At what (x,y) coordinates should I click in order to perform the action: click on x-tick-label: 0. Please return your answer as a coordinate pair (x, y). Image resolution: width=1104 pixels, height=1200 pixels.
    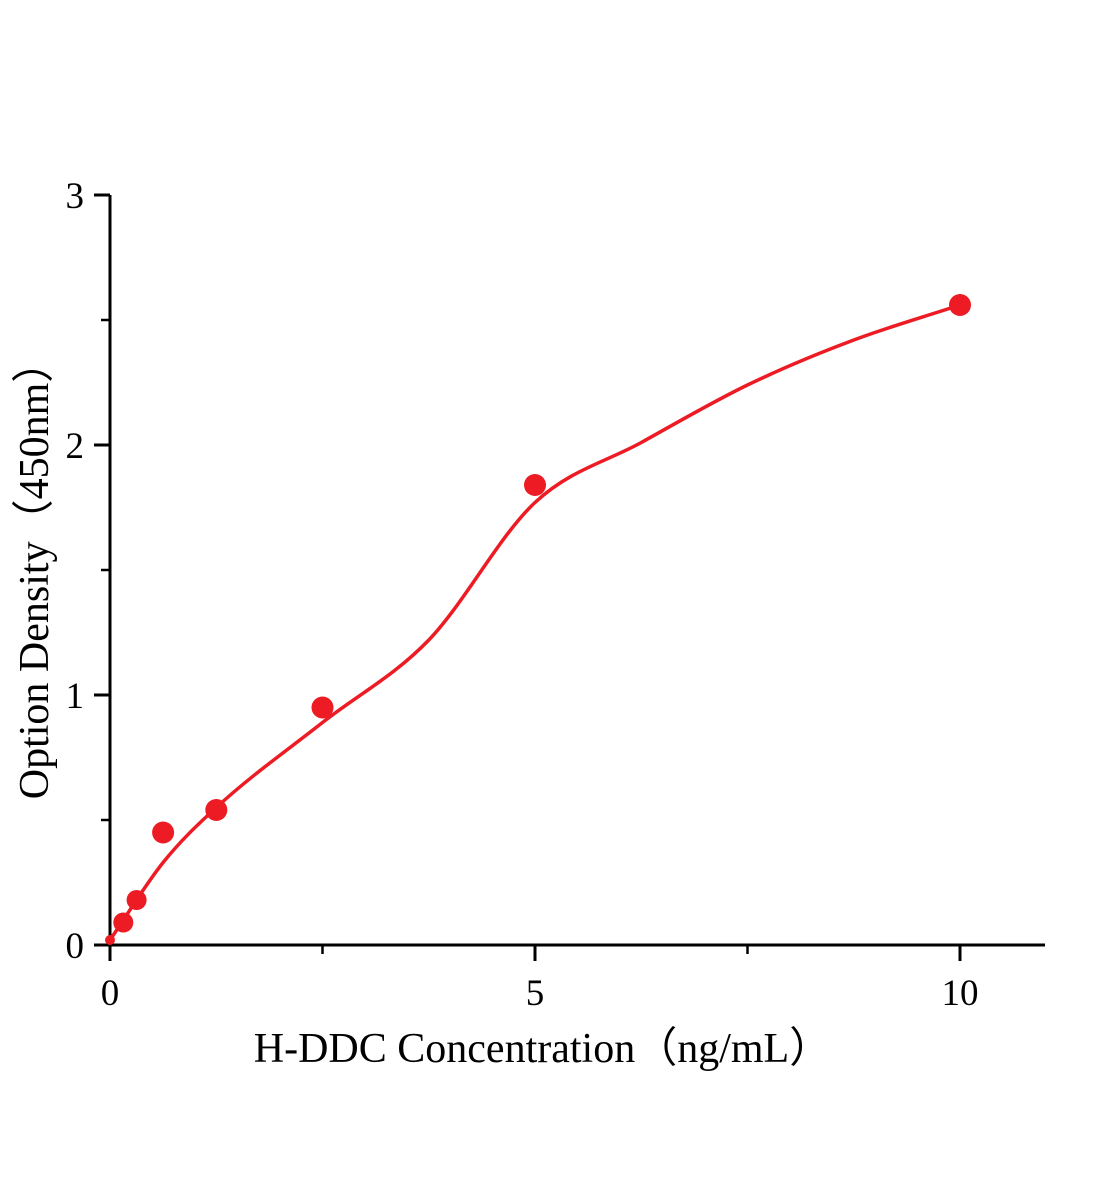
    Looking at the image, I should click on (110, 993).